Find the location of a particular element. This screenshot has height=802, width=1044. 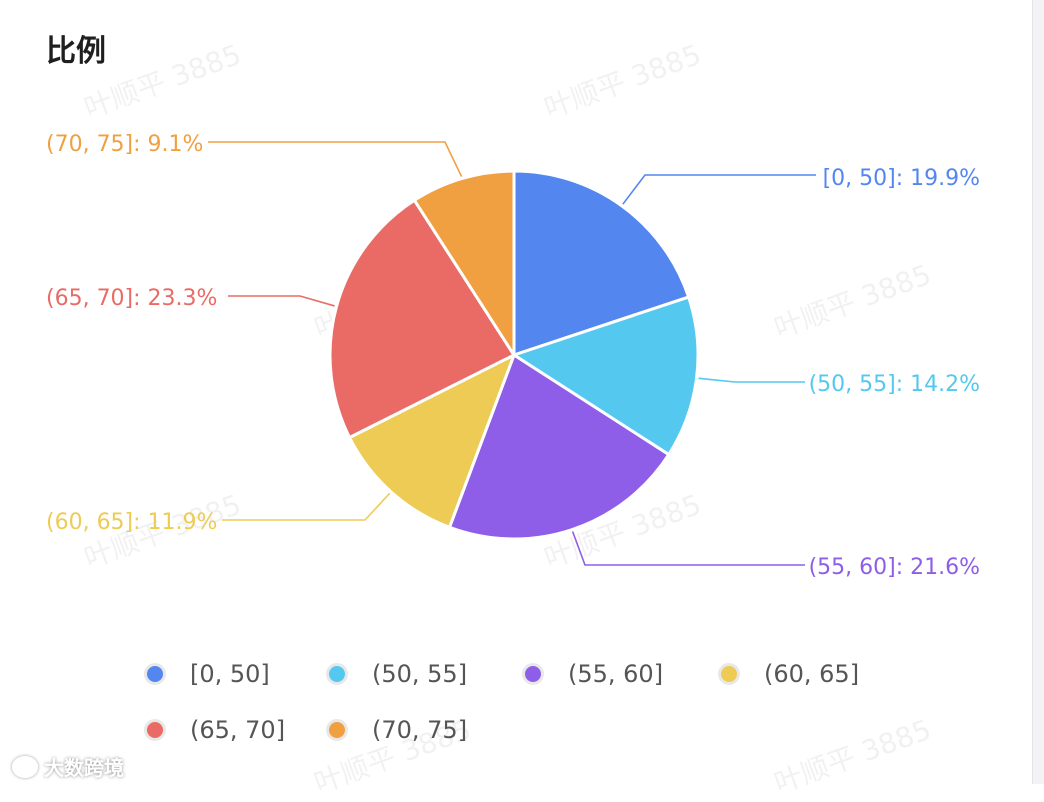

legend-label: (60, 65] is located at coordinates (812, 674).